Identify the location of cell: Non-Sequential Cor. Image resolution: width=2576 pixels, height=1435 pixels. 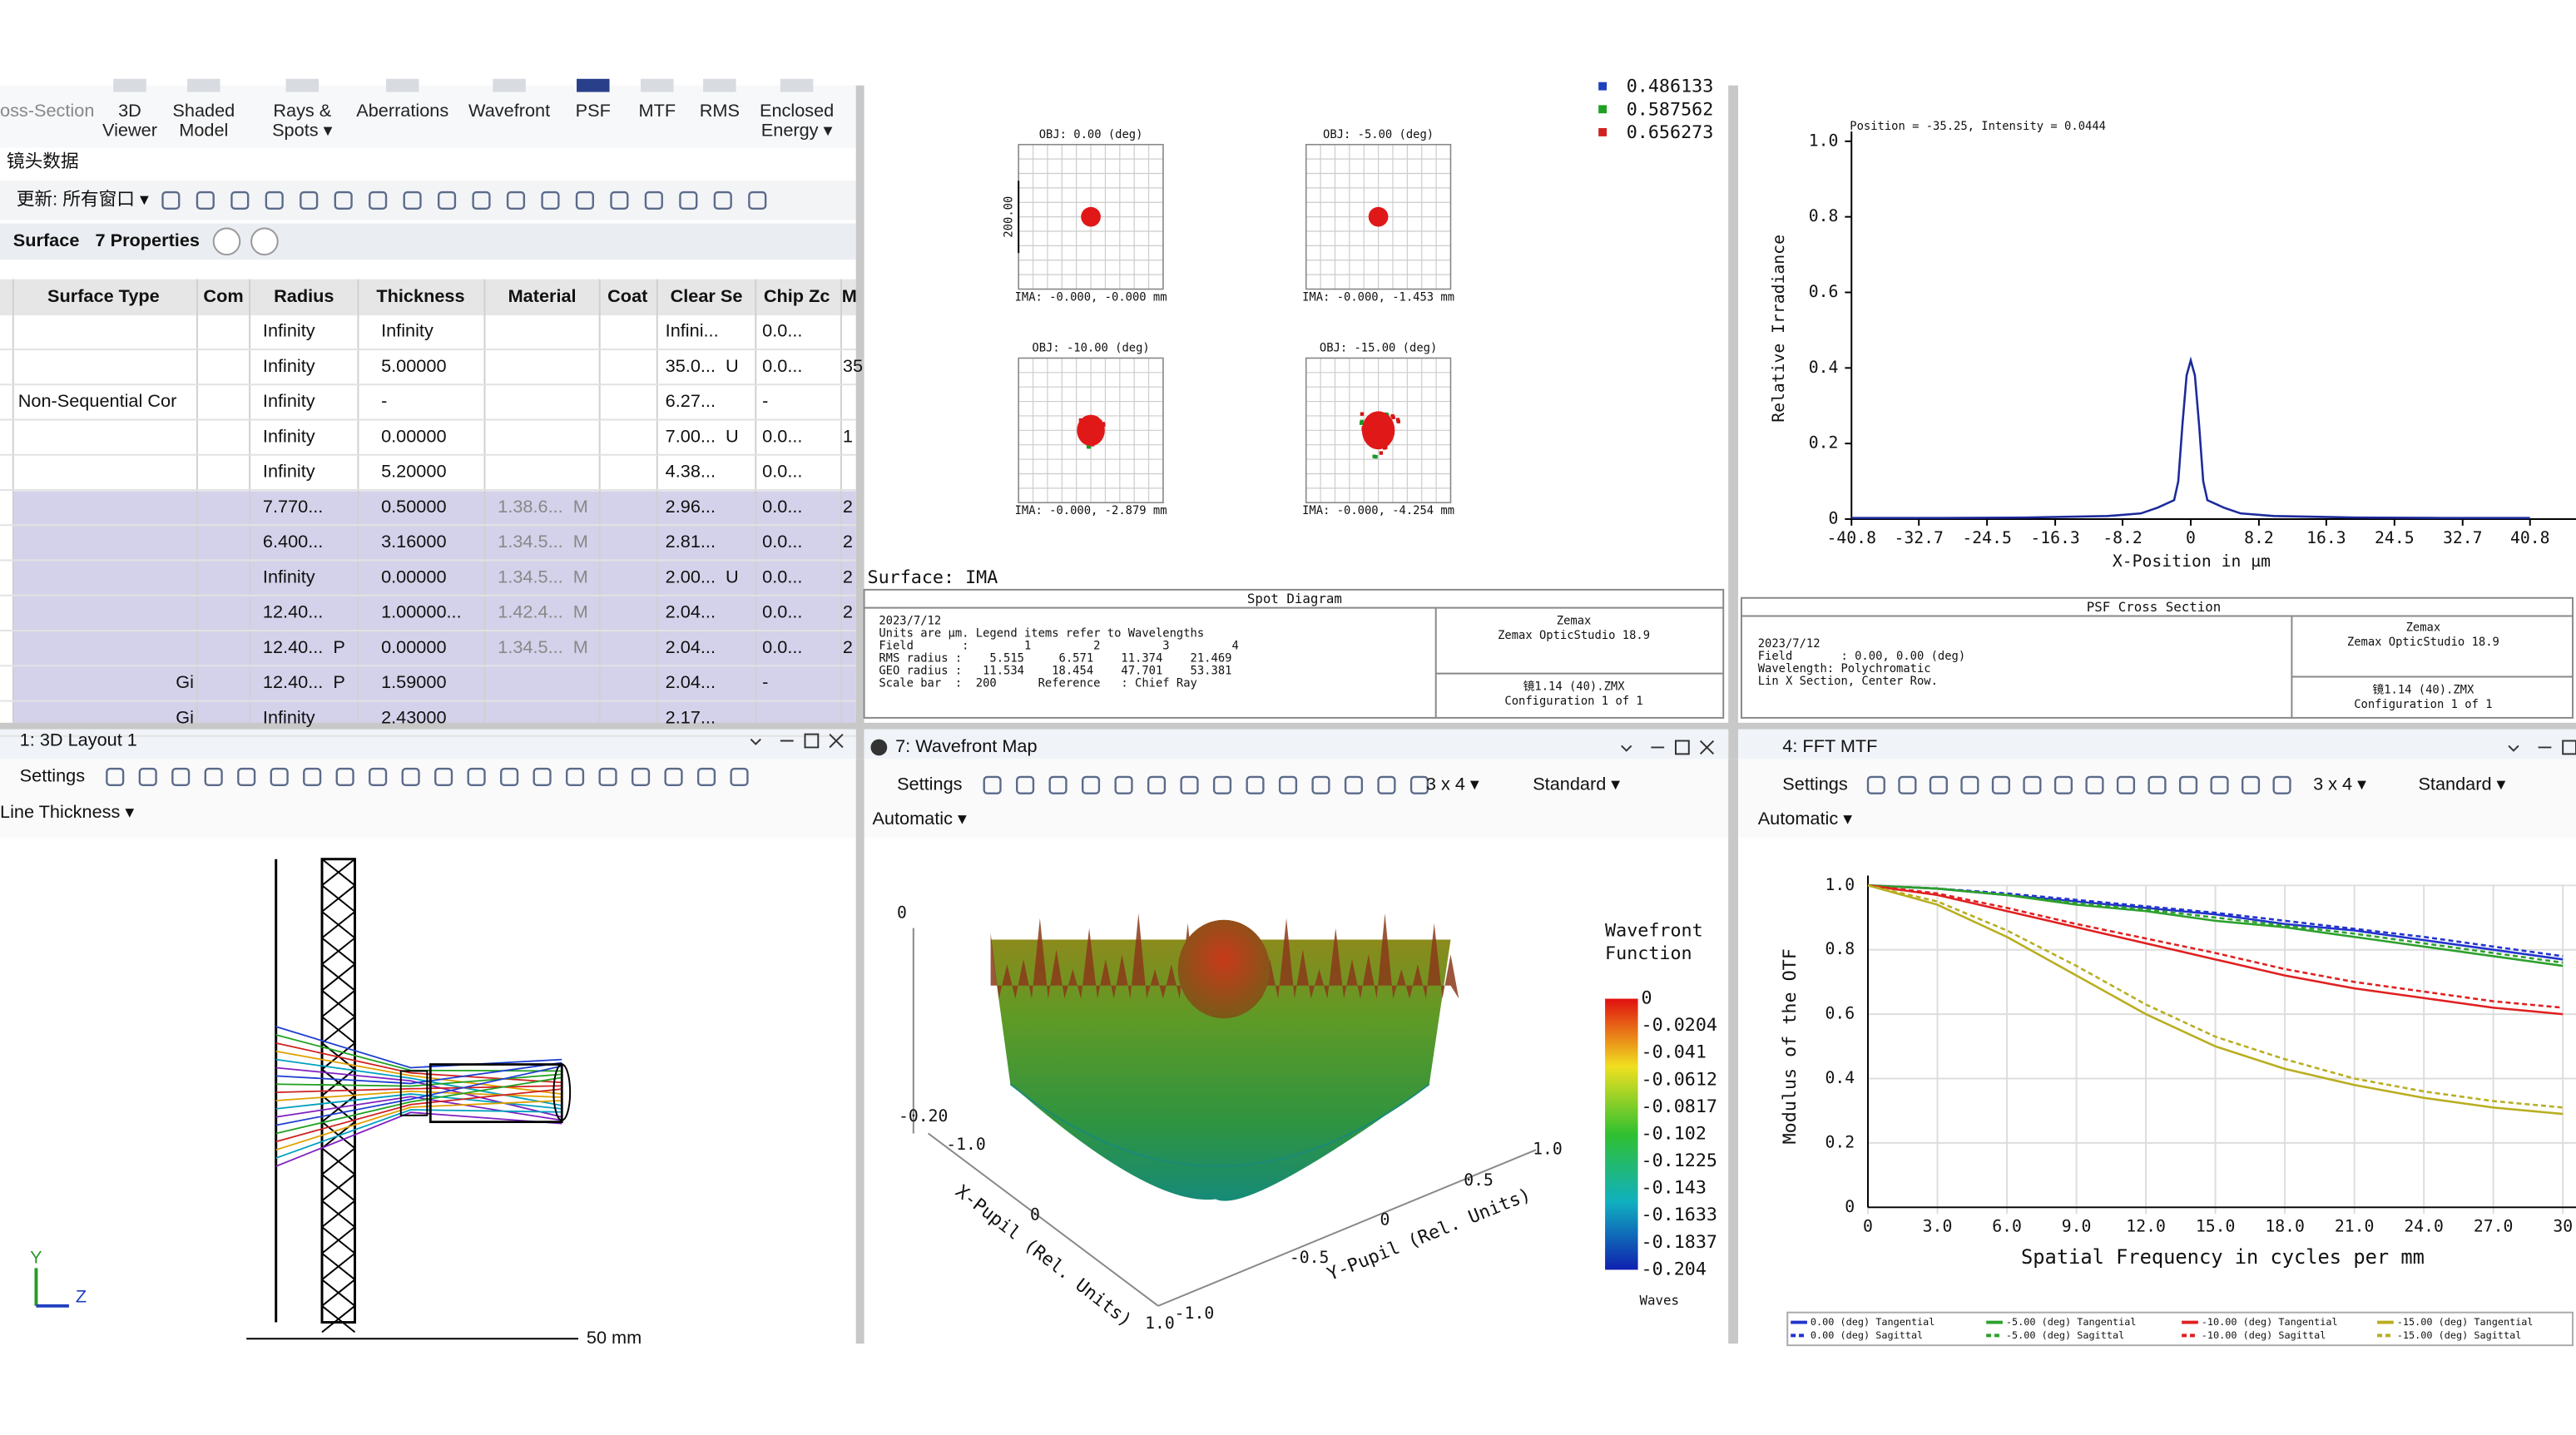
(98, 400).